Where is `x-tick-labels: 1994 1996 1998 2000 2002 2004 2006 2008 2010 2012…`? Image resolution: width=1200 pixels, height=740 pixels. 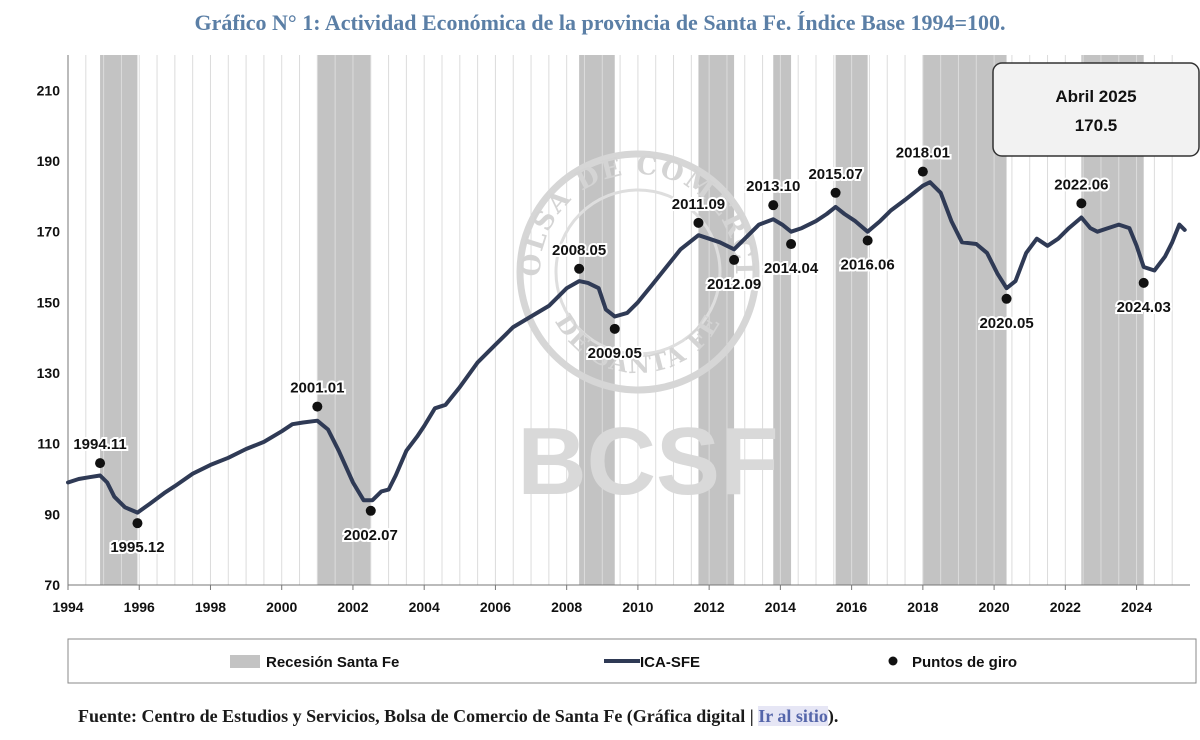 x-tick-labels: 1994 1996 1998 2000 2002 2004 2006 2008 2010 2012… is located at coordinates (602, 600).